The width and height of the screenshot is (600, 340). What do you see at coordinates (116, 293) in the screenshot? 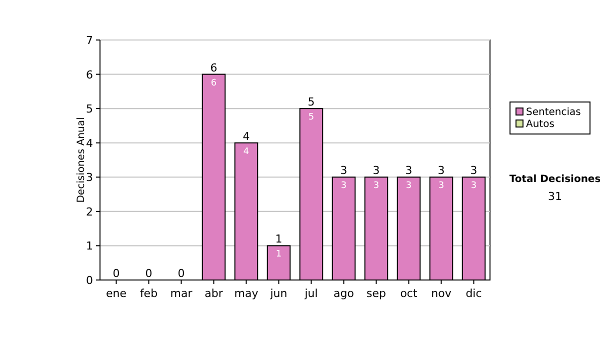
I see `x-tick-label: ene` at bounding box center [116, 293].